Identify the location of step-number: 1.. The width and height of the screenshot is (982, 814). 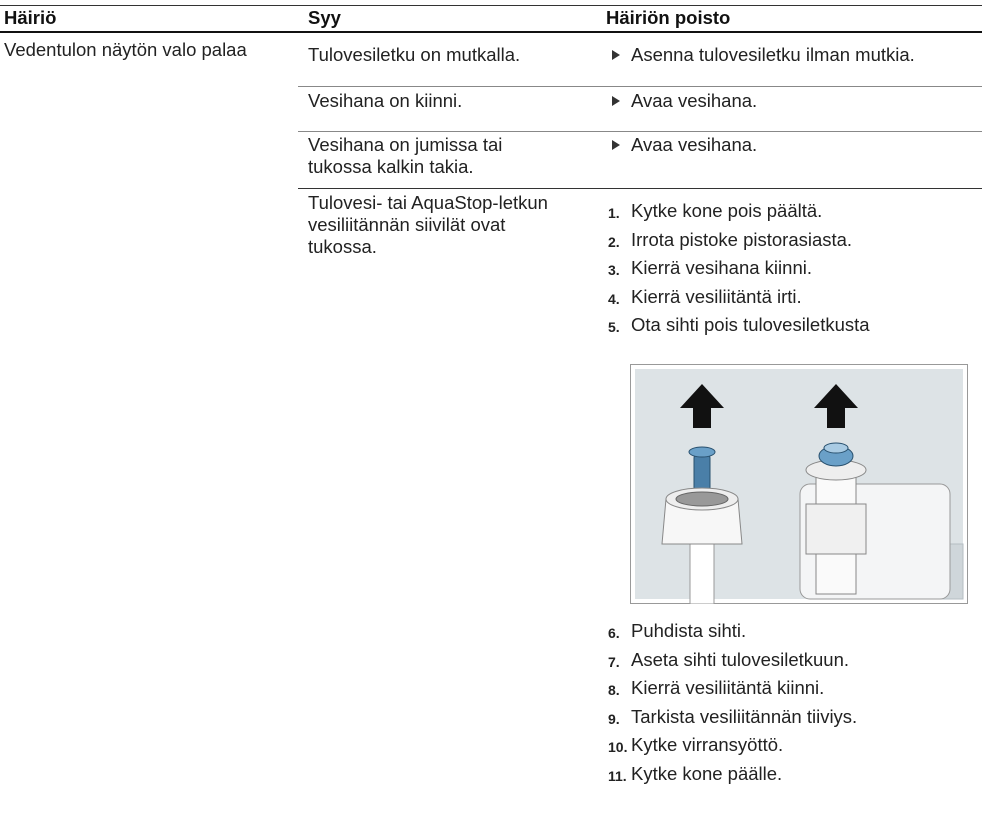
(614, 213).